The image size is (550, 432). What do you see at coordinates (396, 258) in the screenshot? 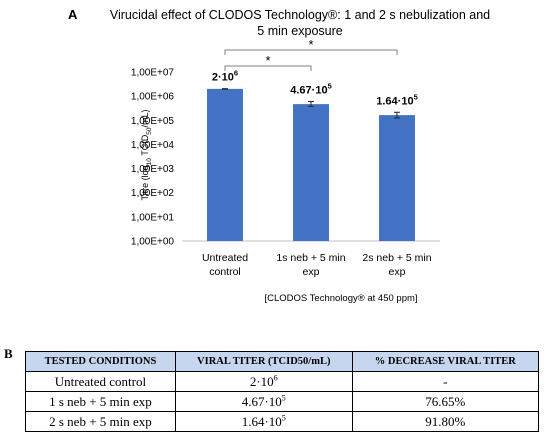
I see `x-tick-label: 2s neb + 5 min` at bounding box center [396, 258].